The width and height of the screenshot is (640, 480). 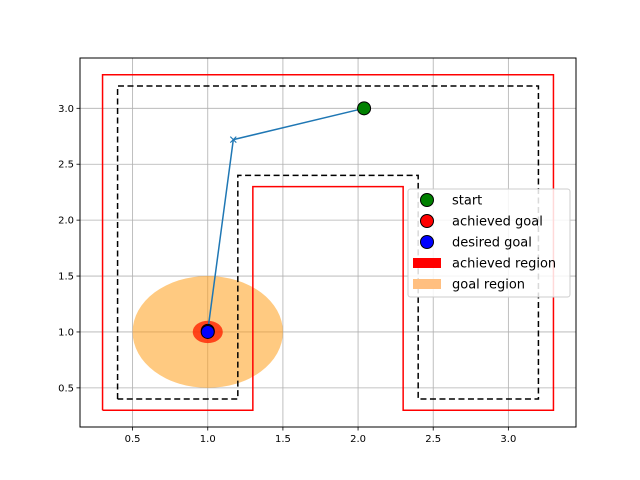 I want to click on x-tick-label: 1.5, so click(x=283, y=439).